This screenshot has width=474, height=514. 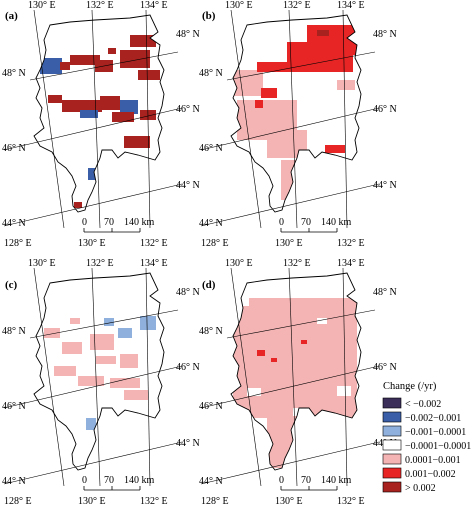 What do you see at coordinates (433, 460) in the screenshot?
I see `legend-label: 0.0001−0.001` at bounding box center [433, 460].